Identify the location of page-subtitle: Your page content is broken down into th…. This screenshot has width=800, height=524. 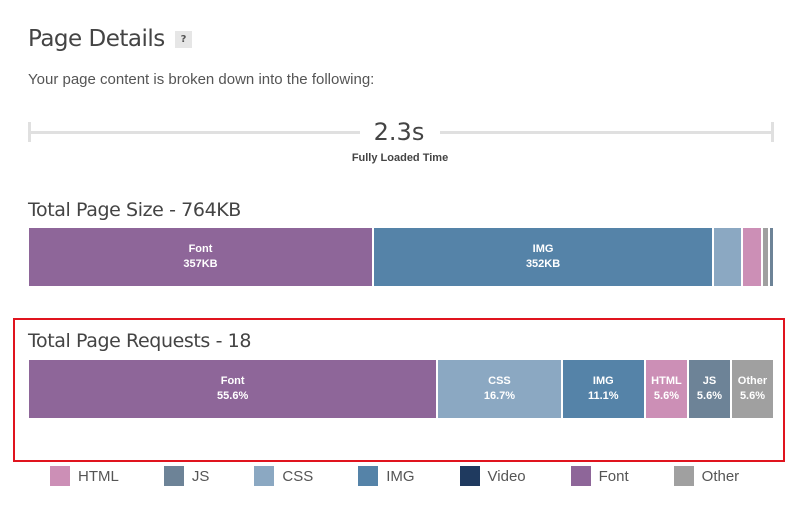
(201, 79).